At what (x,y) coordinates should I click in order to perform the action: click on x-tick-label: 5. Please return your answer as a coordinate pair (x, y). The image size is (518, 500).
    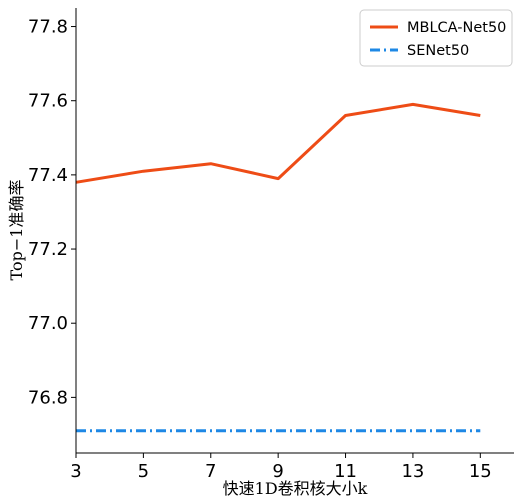
    Looking at the image, I should click on (143, 471).